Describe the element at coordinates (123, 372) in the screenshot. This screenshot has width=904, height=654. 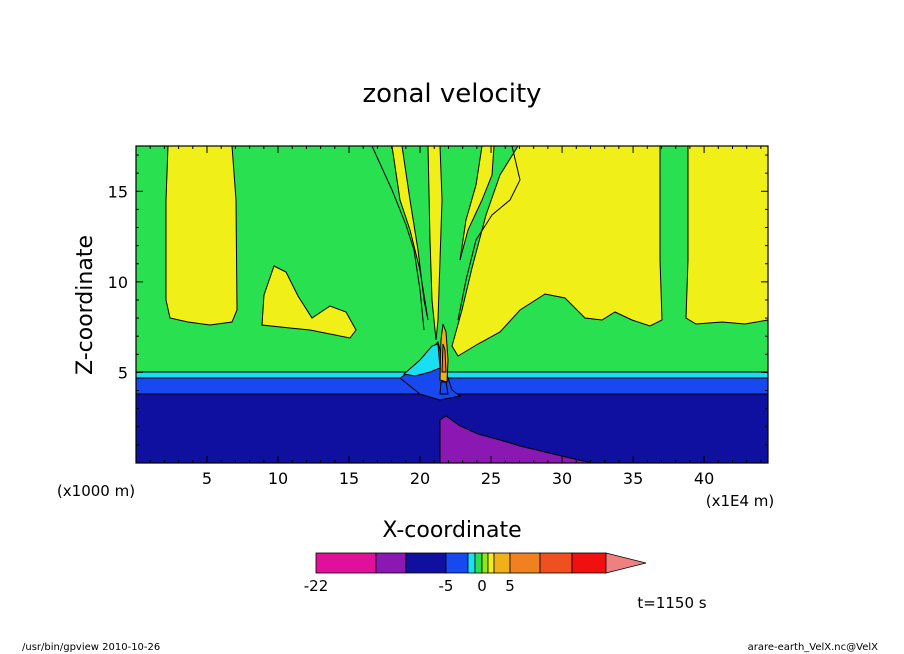
I see `y-tick-label: 5` at that location.